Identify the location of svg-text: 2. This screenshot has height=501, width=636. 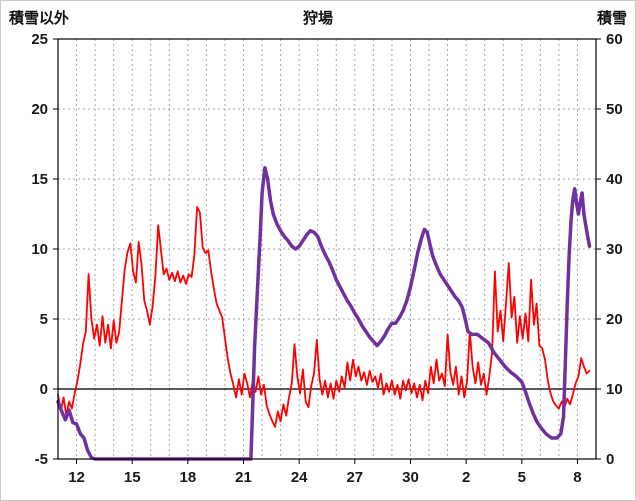
(466, 477).